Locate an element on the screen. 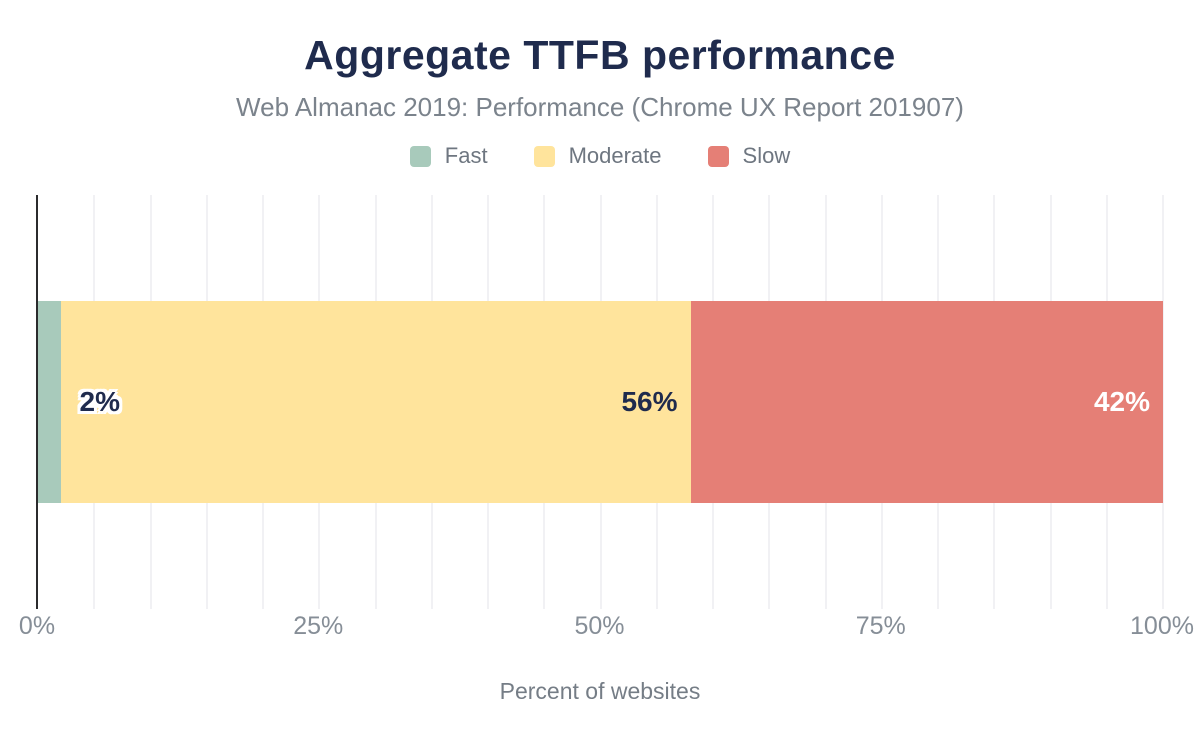 Image resolution: width=1200 pixels, height=742 pixels. legend-swatch-slow is located at coordinates (718, 156).